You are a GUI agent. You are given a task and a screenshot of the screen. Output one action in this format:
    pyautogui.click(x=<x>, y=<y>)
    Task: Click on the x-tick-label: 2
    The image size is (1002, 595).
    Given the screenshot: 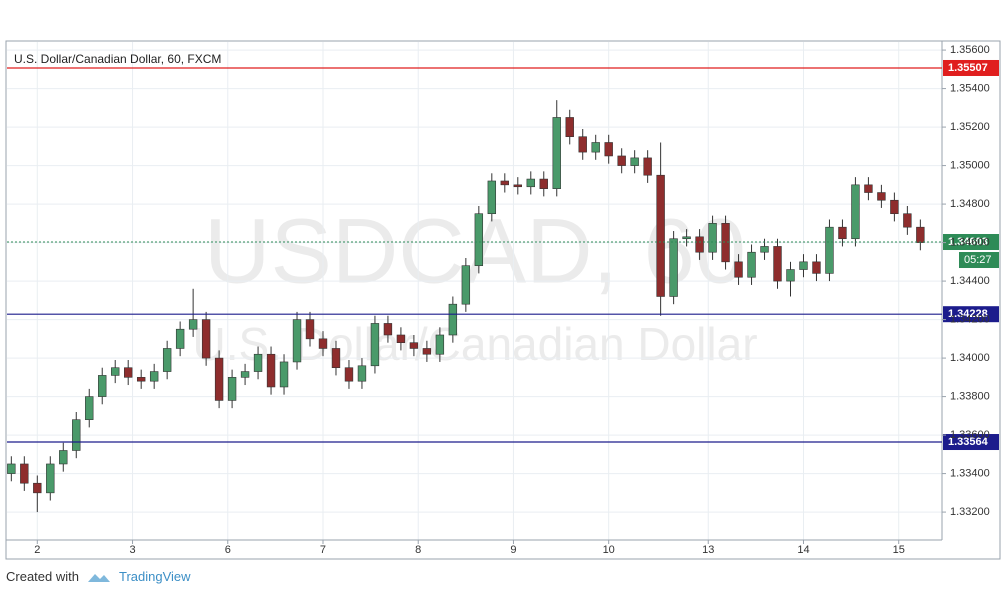 What is the action you would take?
    pyautogui.click(x=37, y=550)
    